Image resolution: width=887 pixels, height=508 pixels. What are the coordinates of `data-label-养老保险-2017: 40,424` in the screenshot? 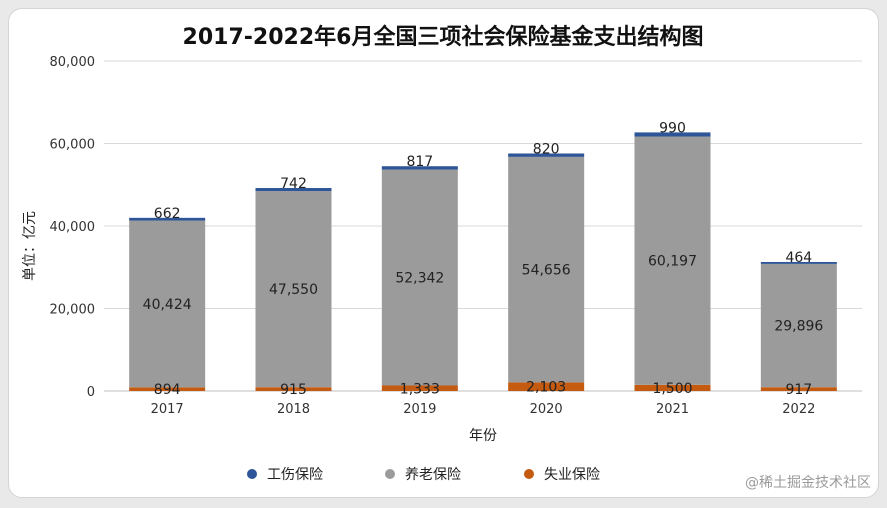 It's located at (167, 305).